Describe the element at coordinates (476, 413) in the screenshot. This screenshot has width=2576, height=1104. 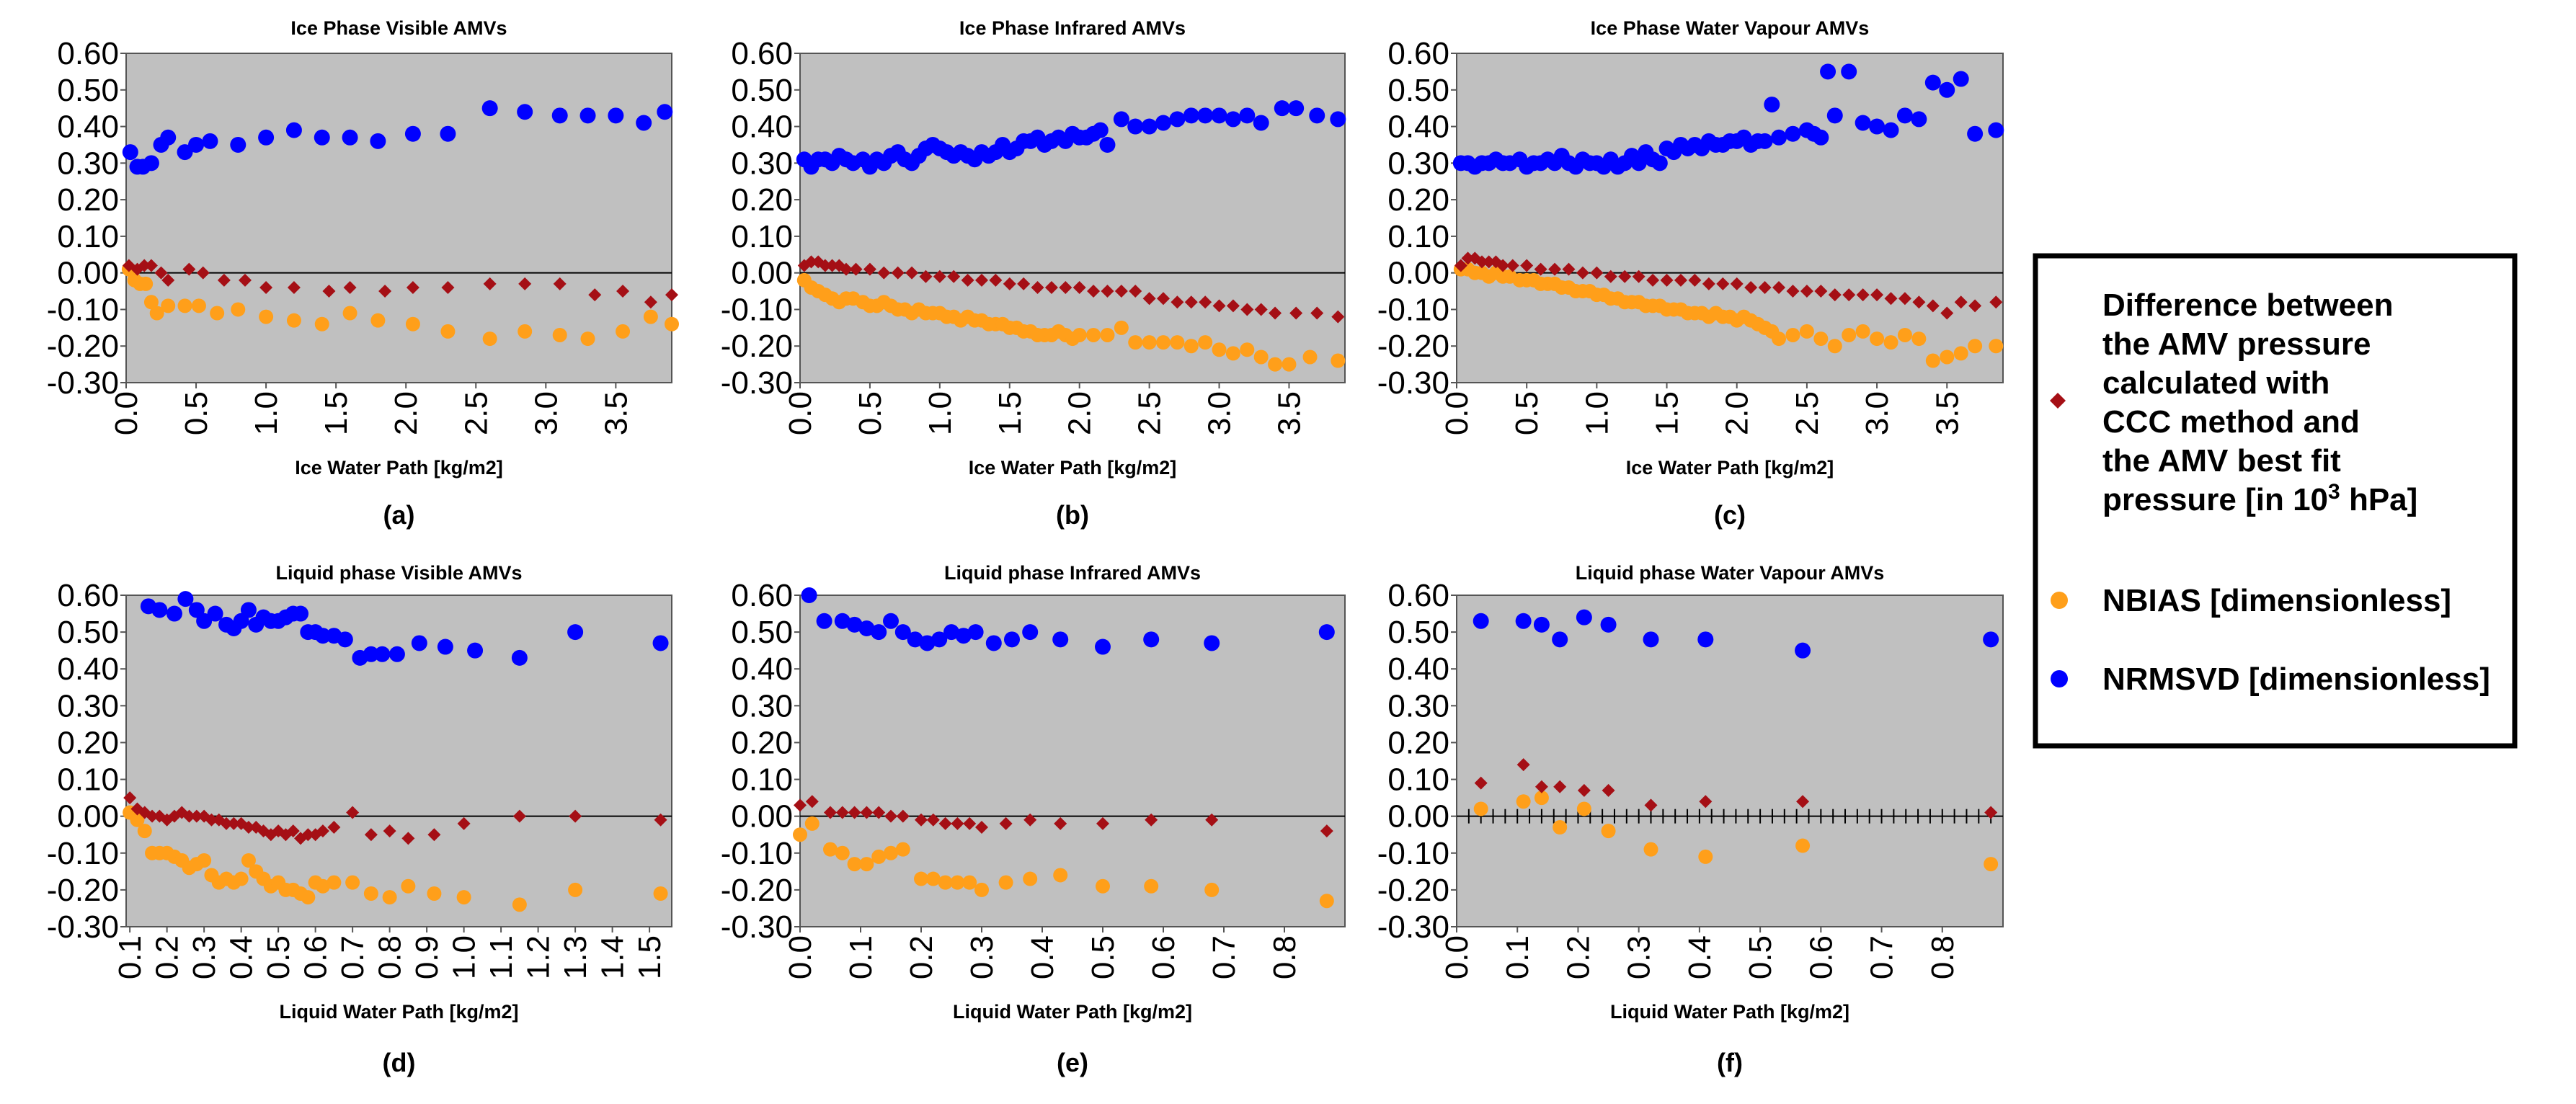
I see `x-tick-label: 2.5` at that location.